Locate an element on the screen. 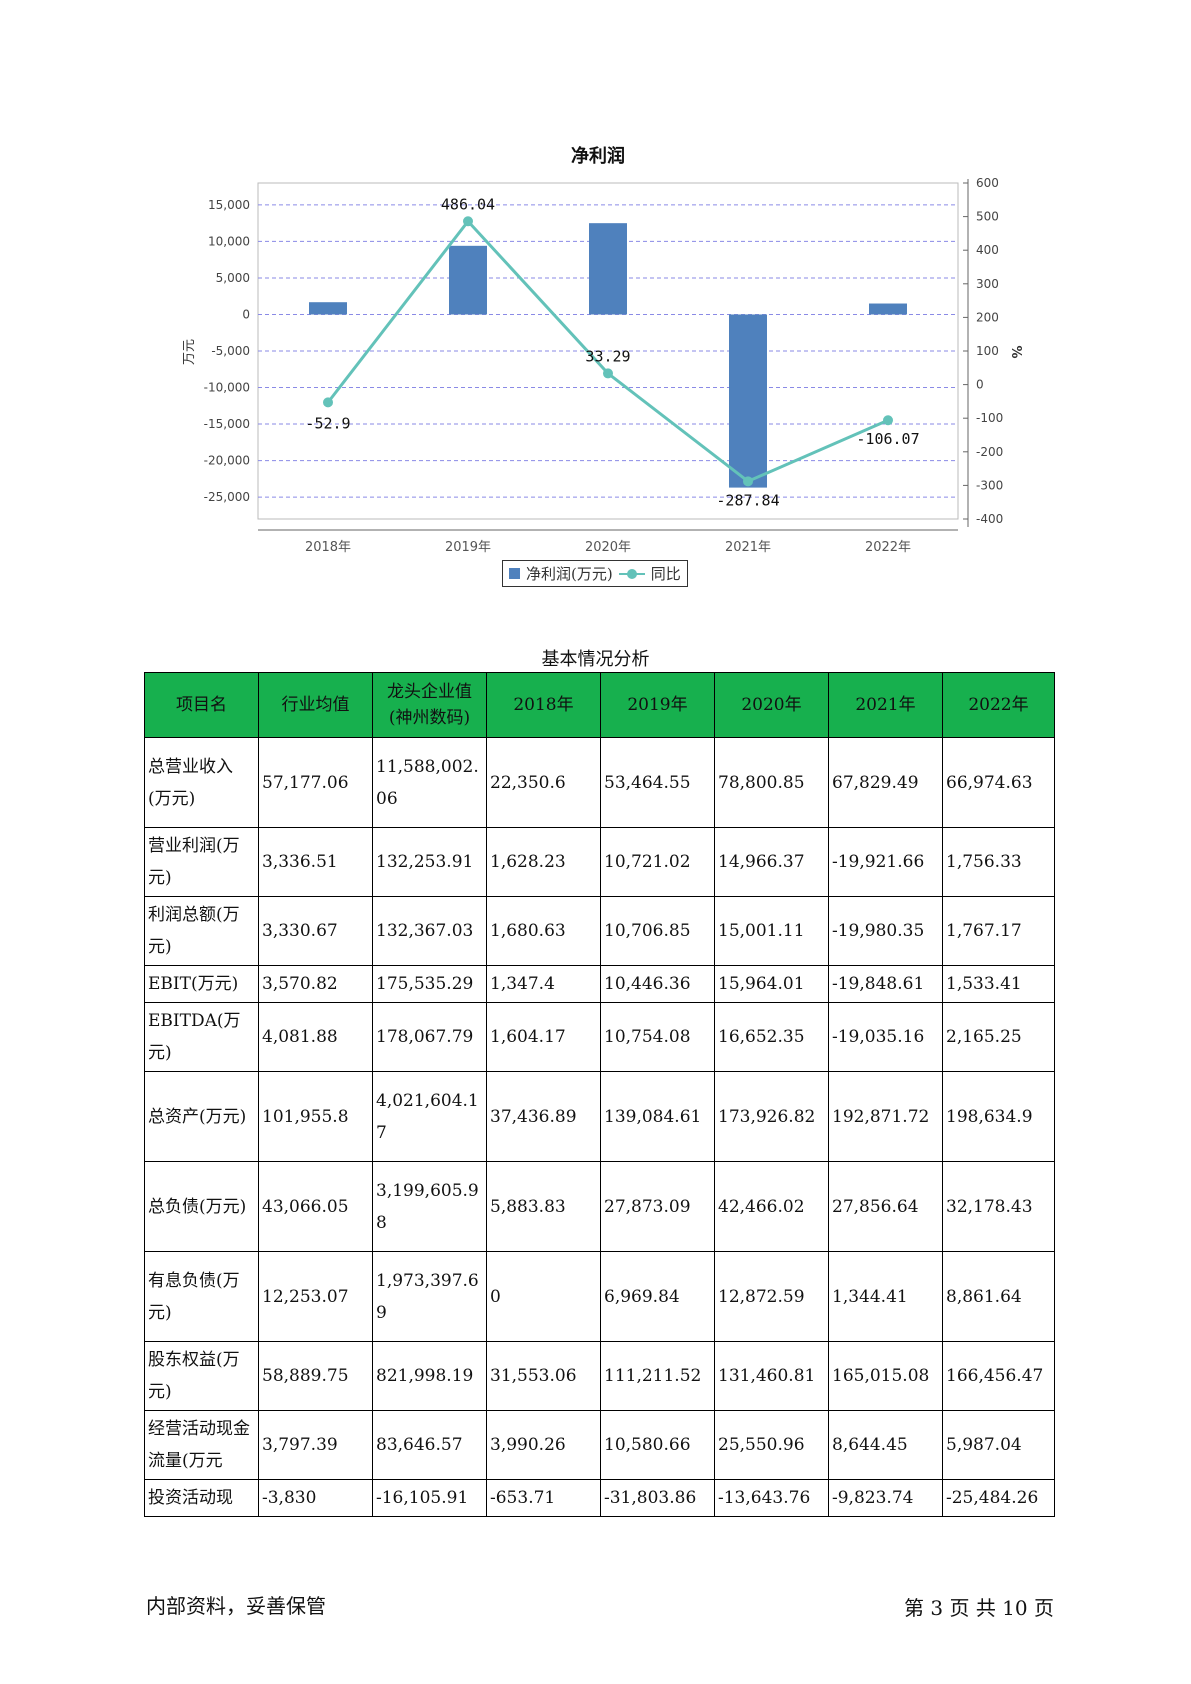  value-cell: 1,973,397.69 is located at coordinates (429, 1296).